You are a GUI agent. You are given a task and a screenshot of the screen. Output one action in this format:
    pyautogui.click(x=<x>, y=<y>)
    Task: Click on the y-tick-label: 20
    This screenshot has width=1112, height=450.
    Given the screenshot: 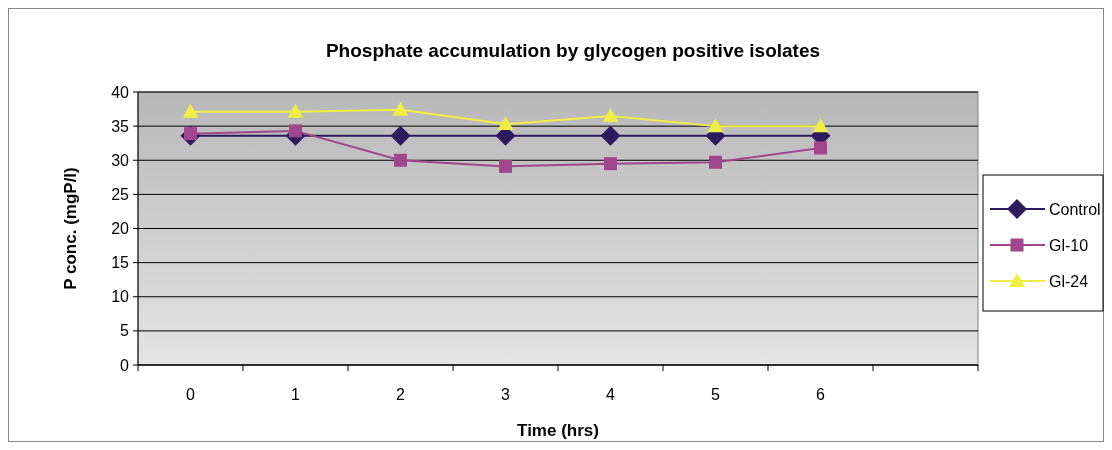 What is the action you would take?
    pyautogui.click(x=120, y=229)
    